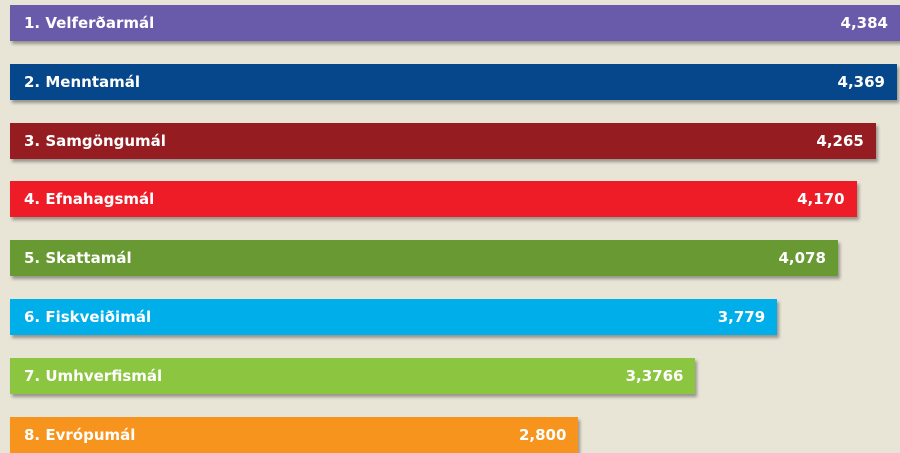 Image resolution: width=900 pixels, height=453 pixels. I want to click on value-label: 4,265, so click(840, 141).